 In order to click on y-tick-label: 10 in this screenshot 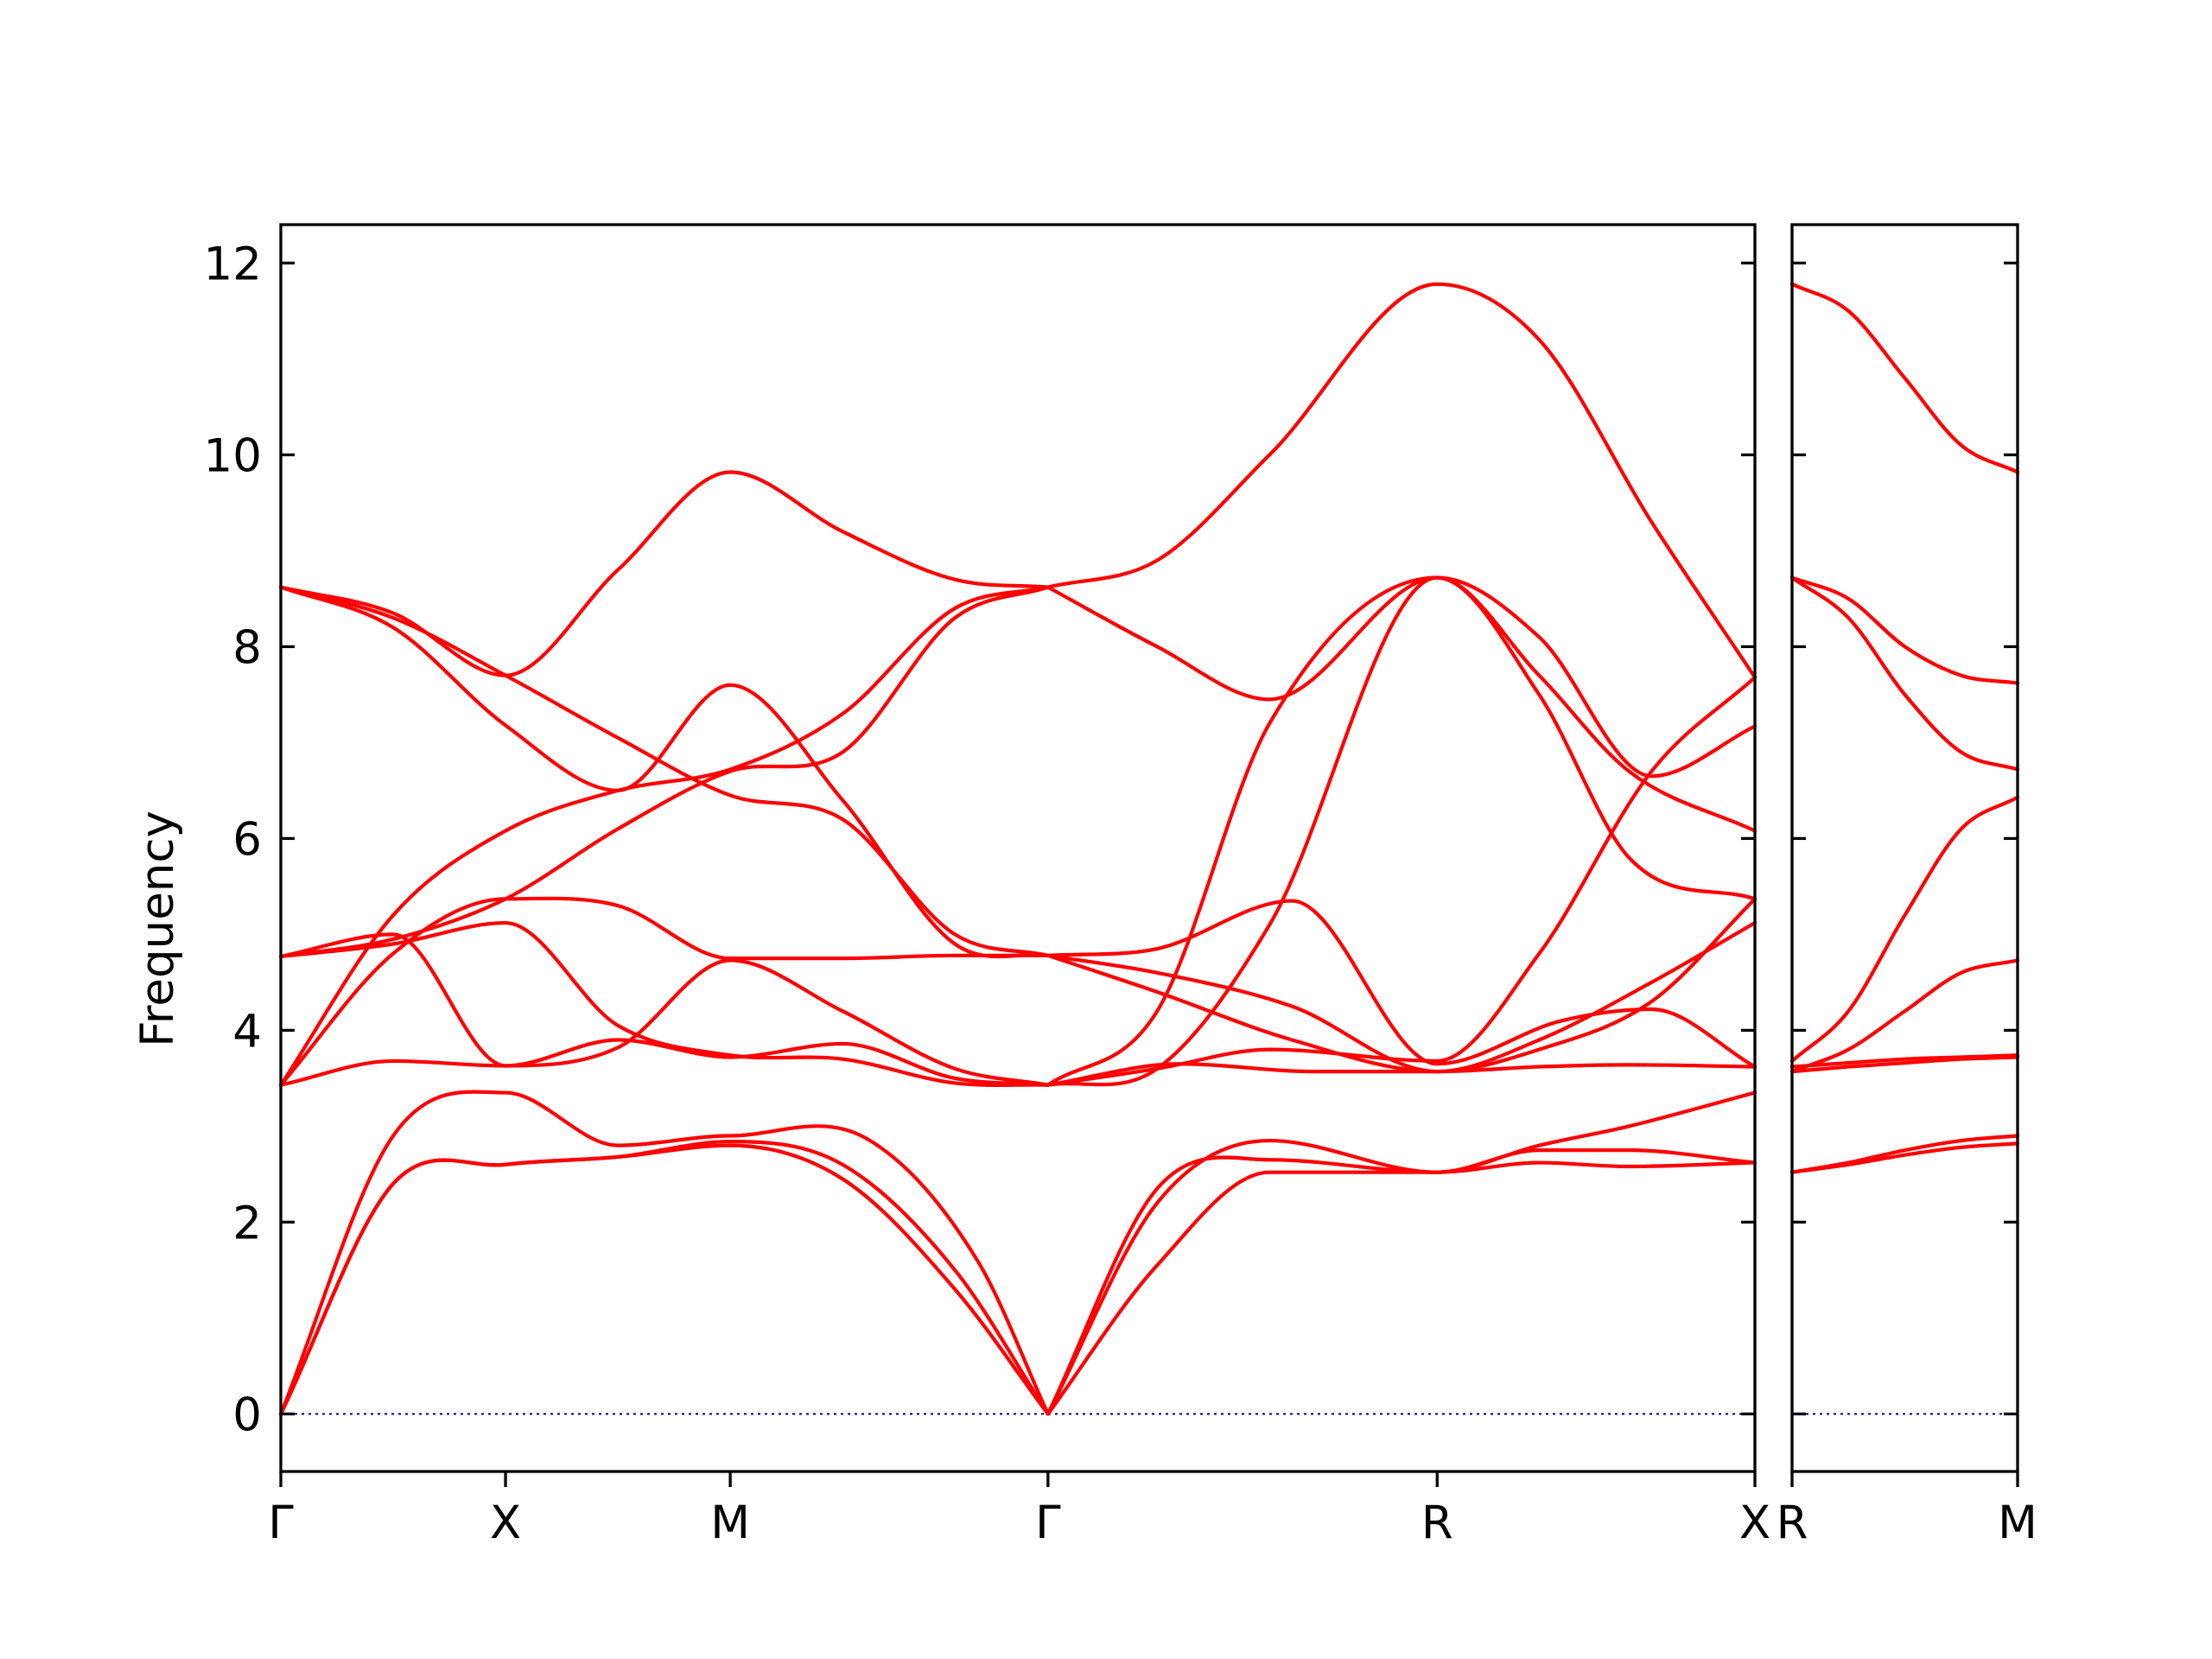, I will do `click(233, 455)`.